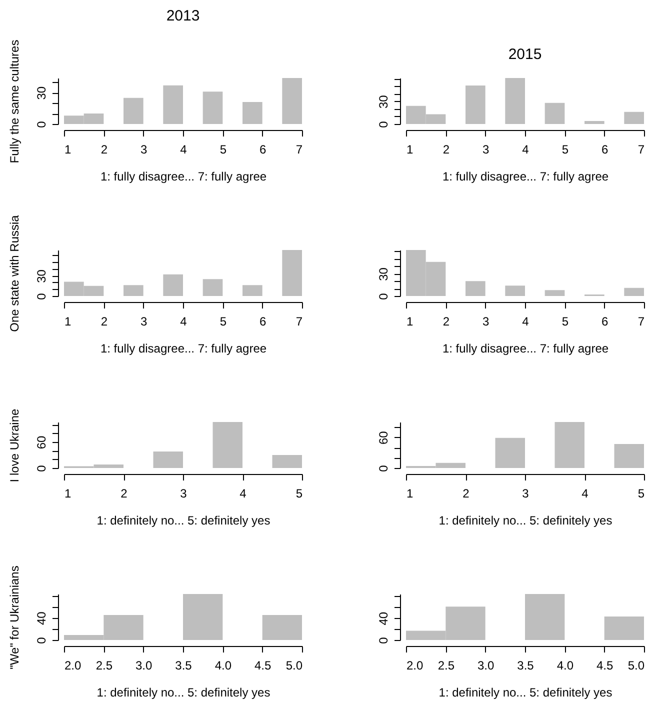 The image size is (669, 726). Describe the element at coordinates (15, 102) in the screenshot. I see `y-axis-title: Fully the same cultures` at that location.